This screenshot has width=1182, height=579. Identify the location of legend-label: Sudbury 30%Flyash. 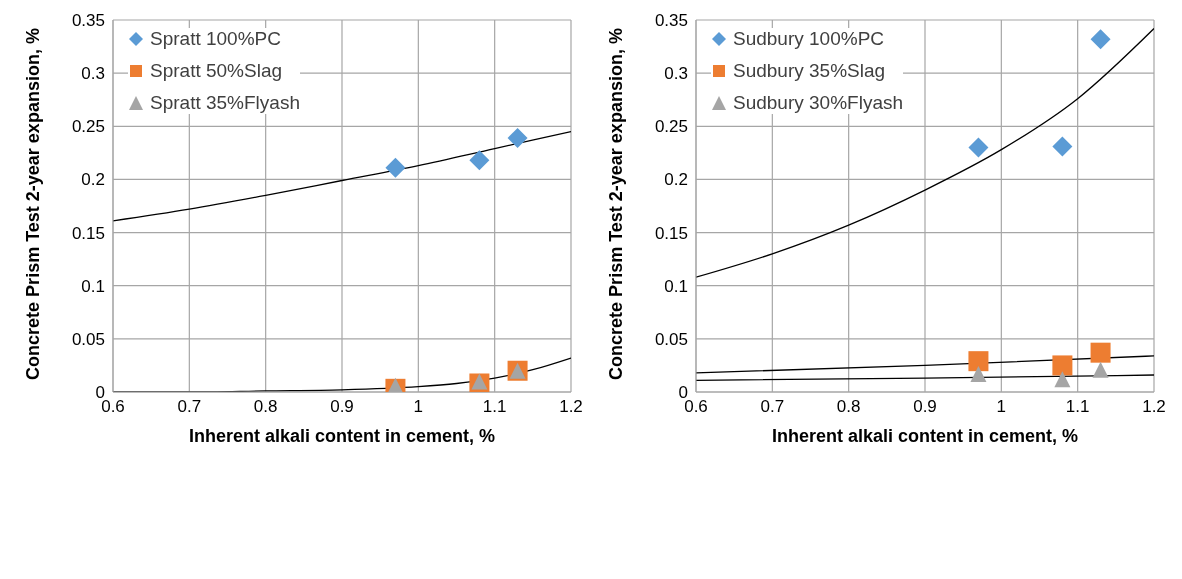
(818, 103).